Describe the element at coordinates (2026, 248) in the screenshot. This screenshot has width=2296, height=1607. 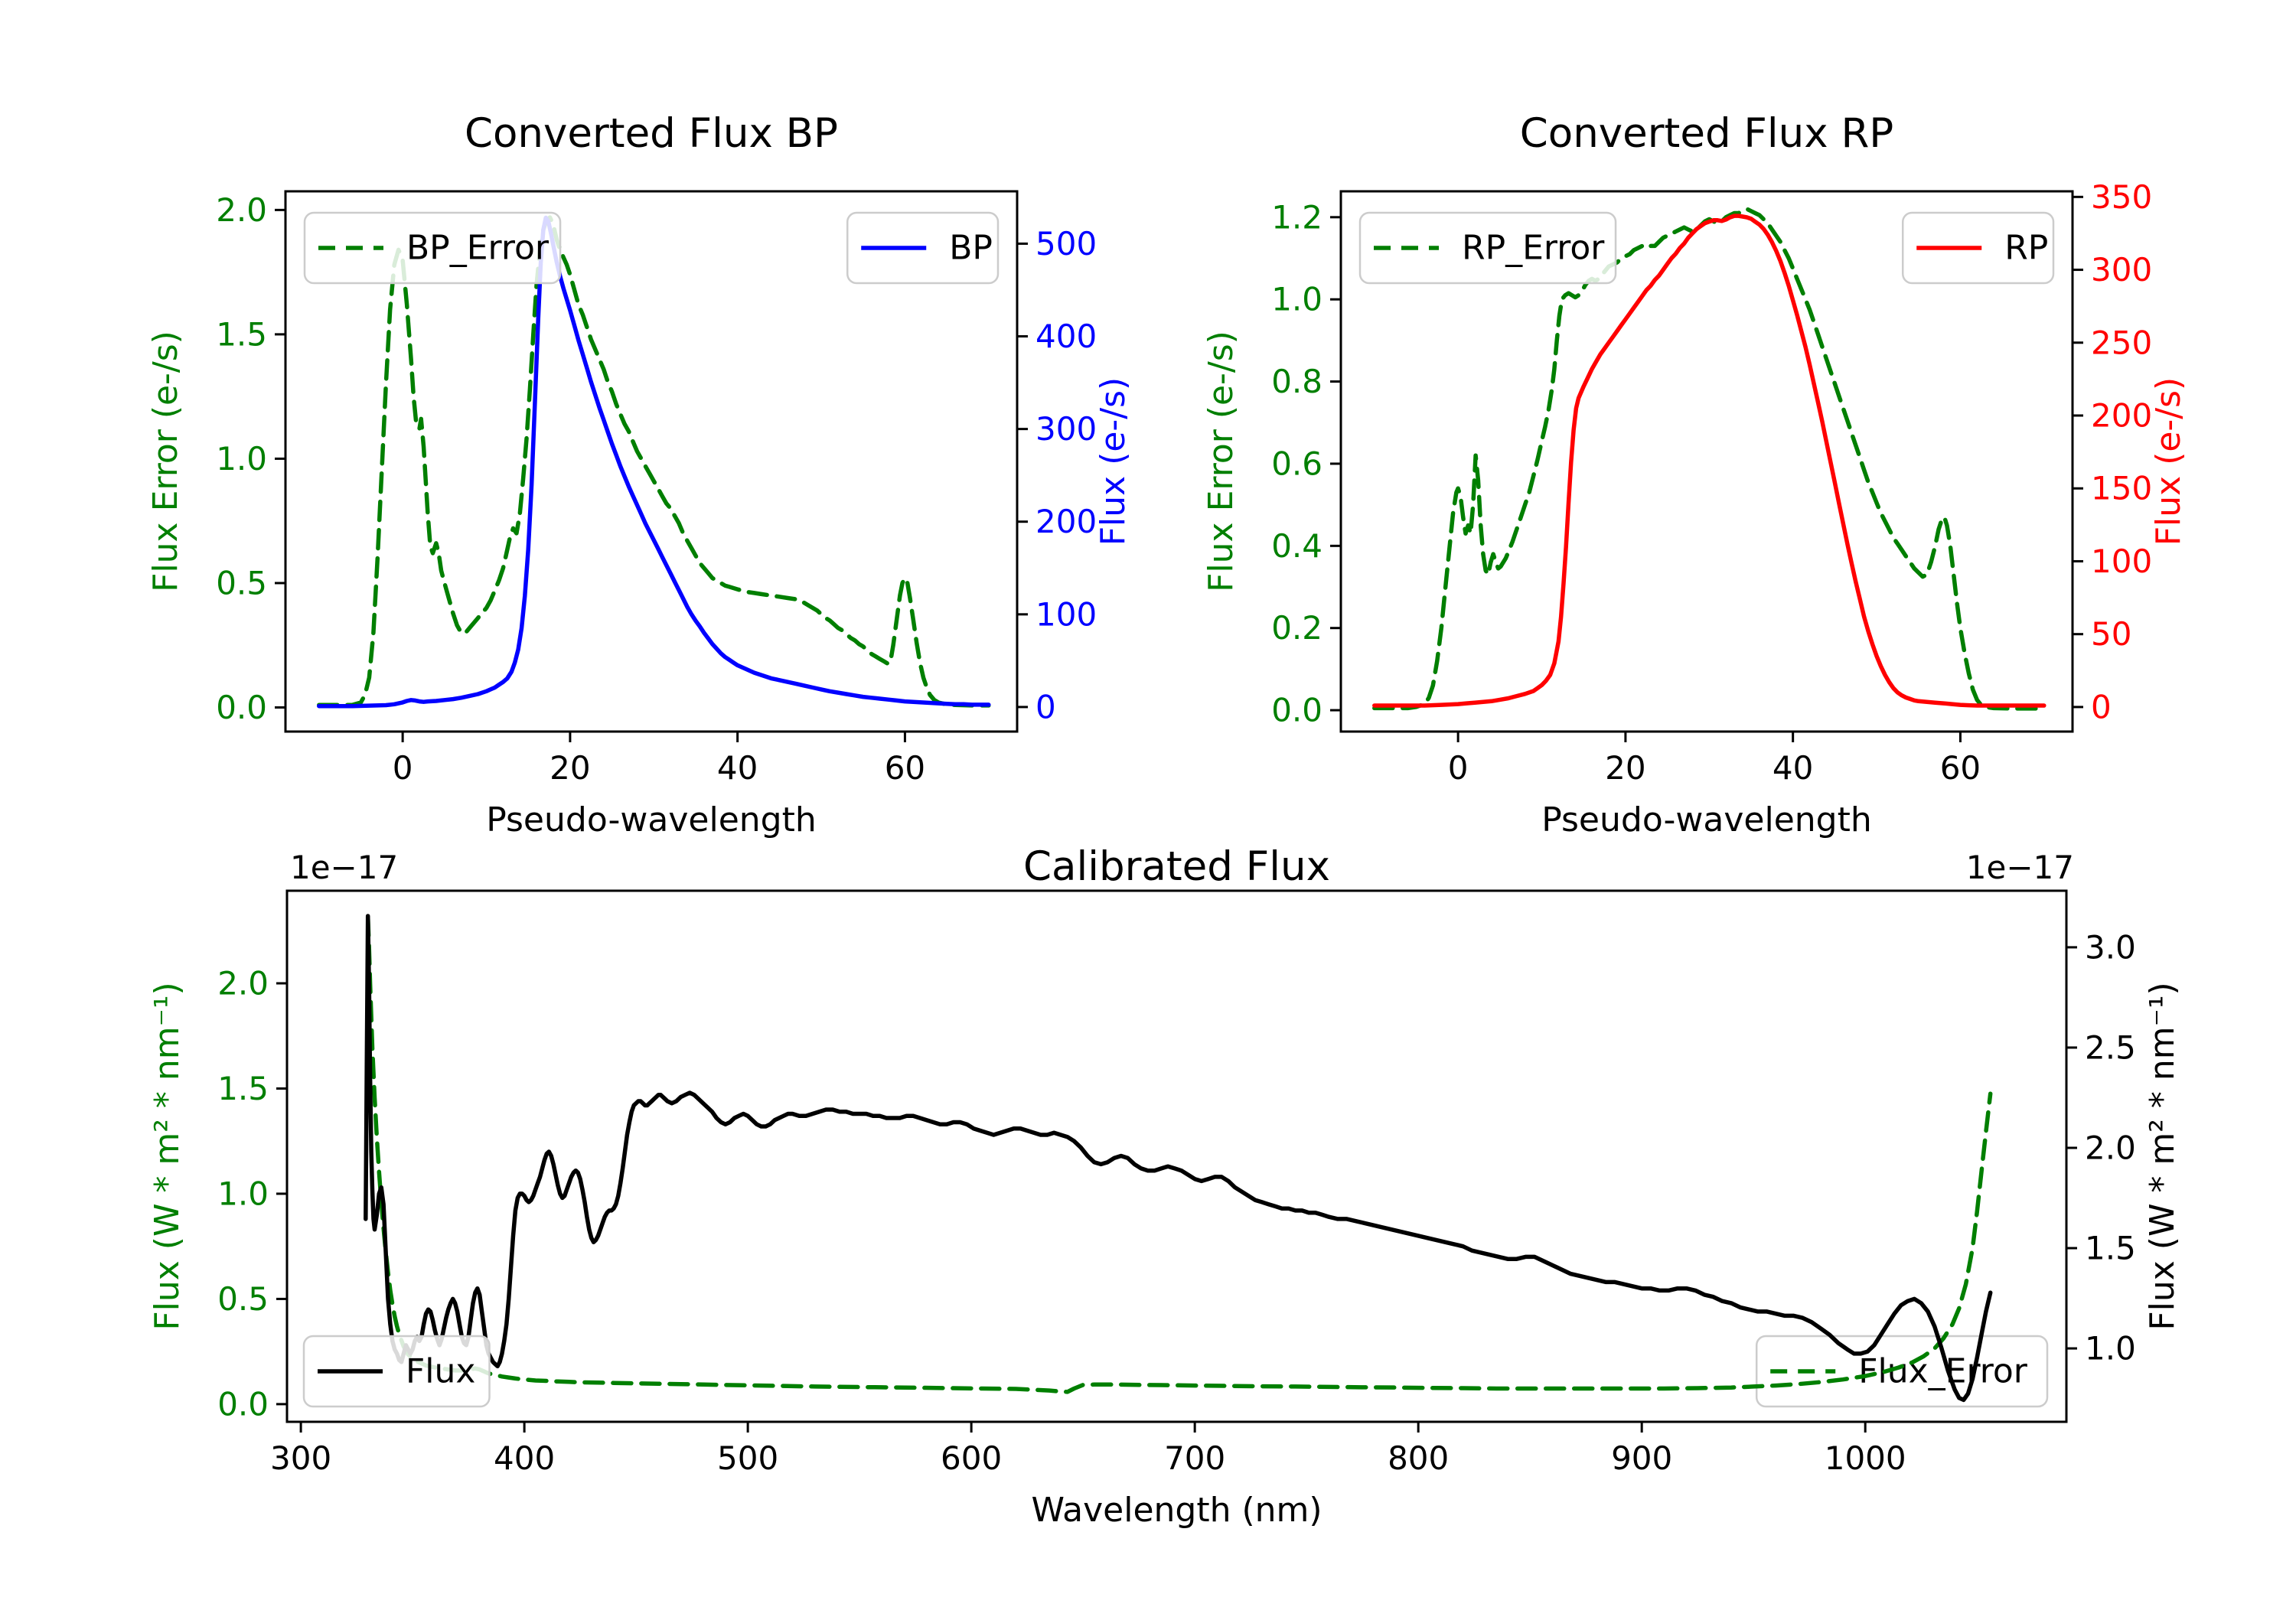
I see `legend-label: RP` at that location.